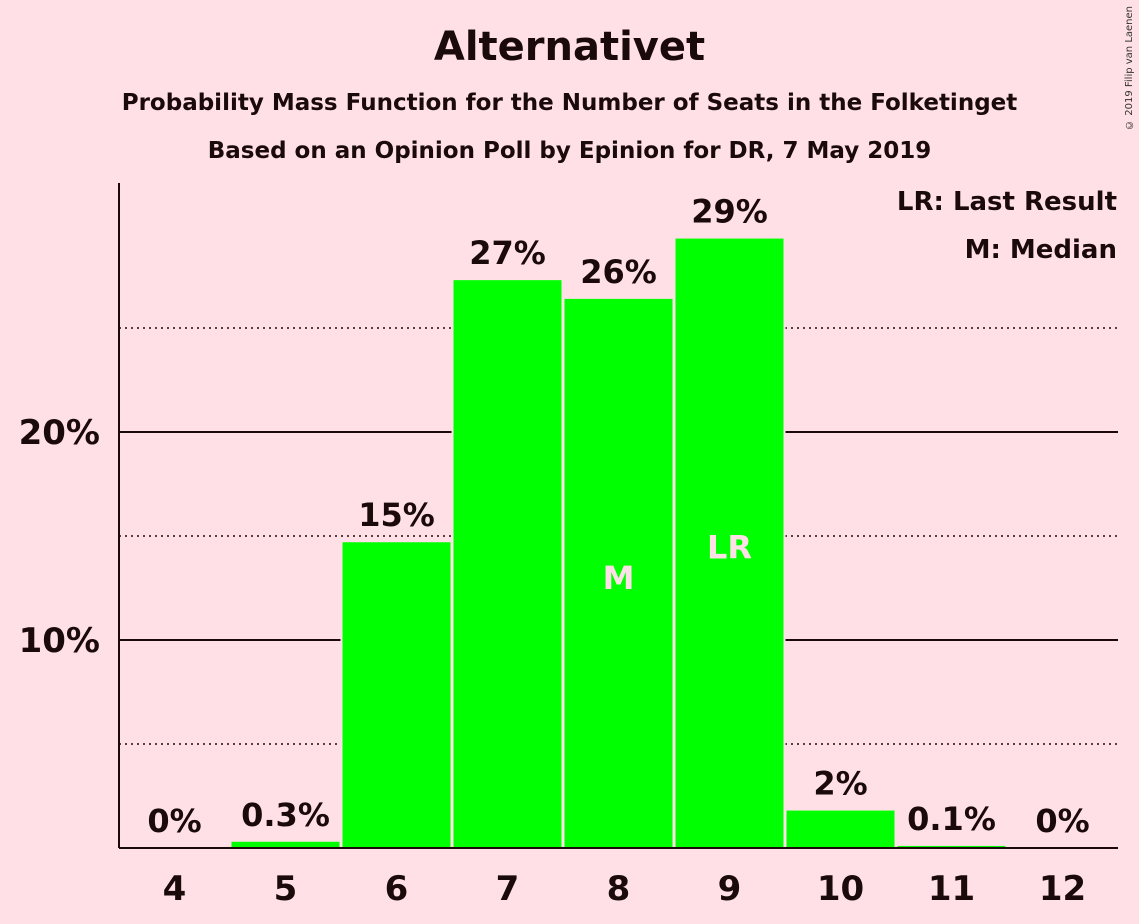 This screenshot has width=1139, height=924. I want to click on value-label: 0.1%, so click(951, 819).